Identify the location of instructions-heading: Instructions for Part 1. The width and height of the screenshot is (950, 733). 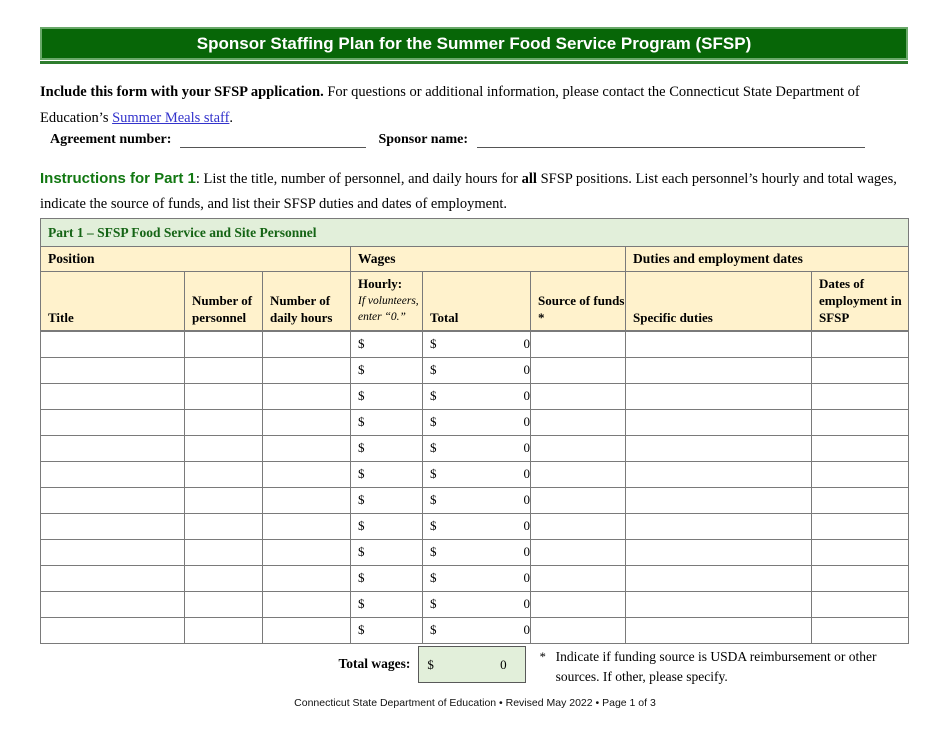
(118, 178).